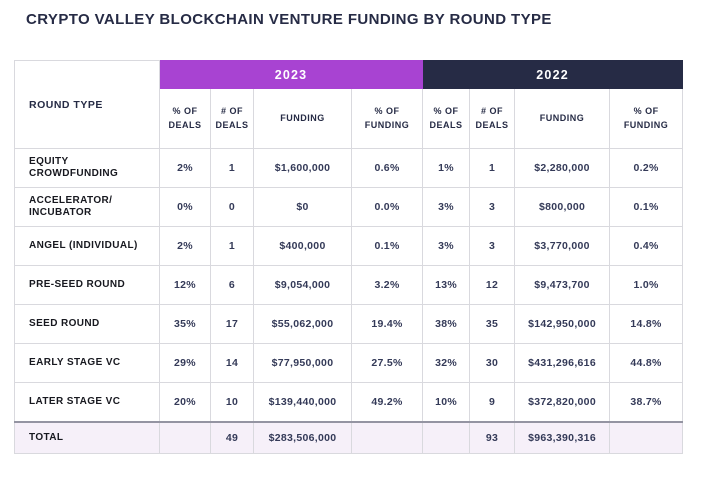  Describe the element at coordinates (387, 285) in the screenshot. I see `cell-2023-pct-funding: 3.2%` at that location.